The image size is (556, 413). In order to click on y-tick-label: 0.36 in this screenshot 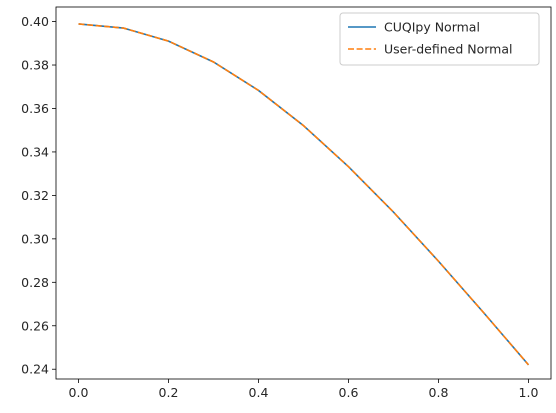, I will do `click(35, 108)`.